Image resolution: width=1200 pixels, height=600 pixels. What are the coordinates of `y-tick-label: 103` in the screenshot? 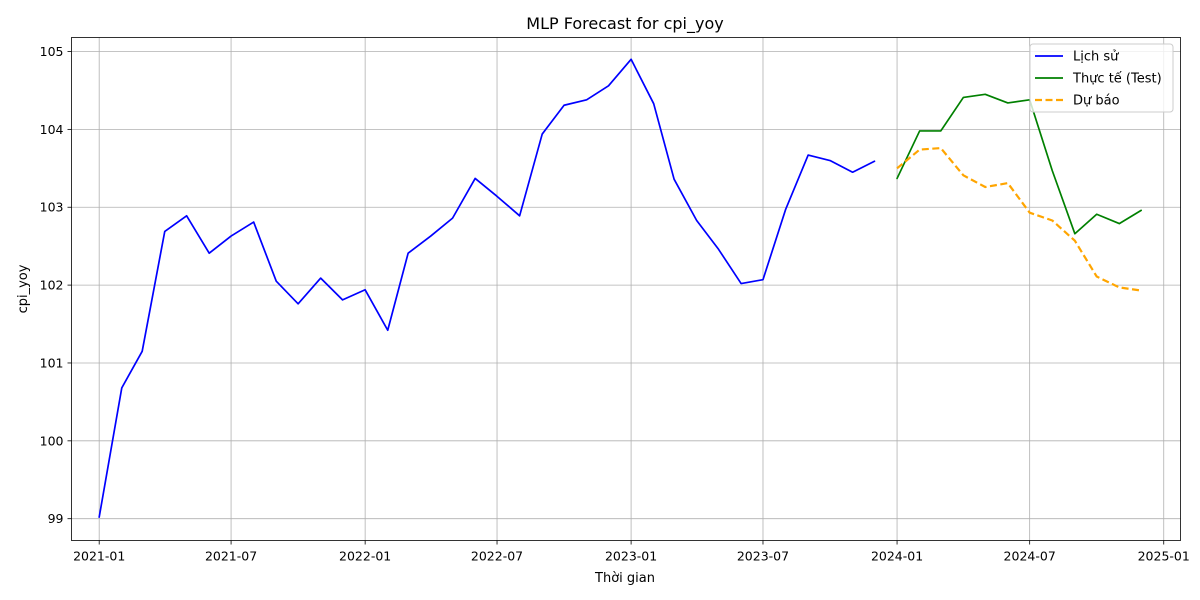 It's located at (52, 207).